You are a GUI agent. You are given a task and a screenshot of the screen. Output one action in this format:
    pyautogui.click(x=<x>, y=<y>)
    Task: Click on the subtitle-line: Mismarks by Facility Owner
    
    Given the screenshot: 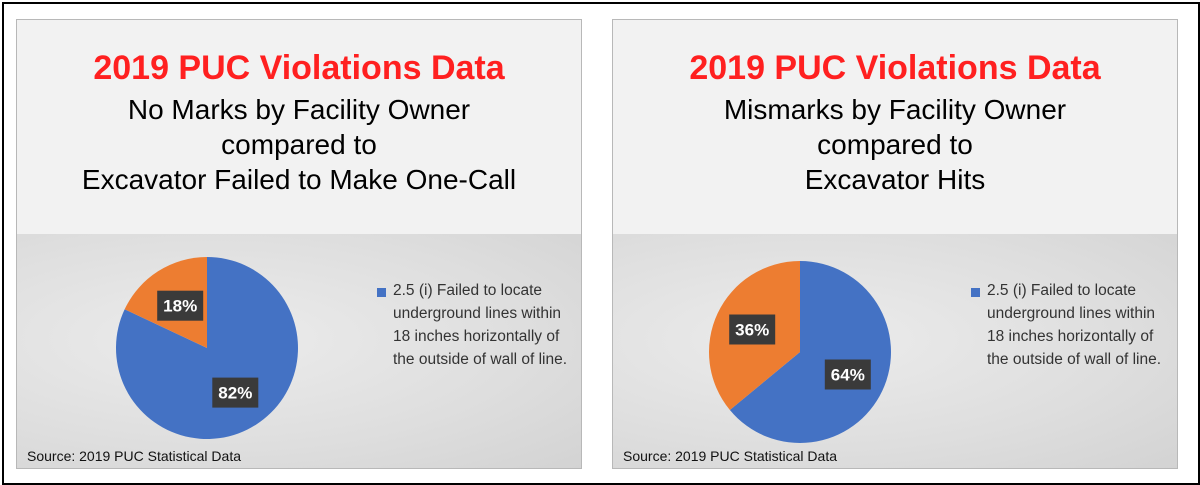 What is the action you would take?
    pyautogui.click(x=895, y=109)
    